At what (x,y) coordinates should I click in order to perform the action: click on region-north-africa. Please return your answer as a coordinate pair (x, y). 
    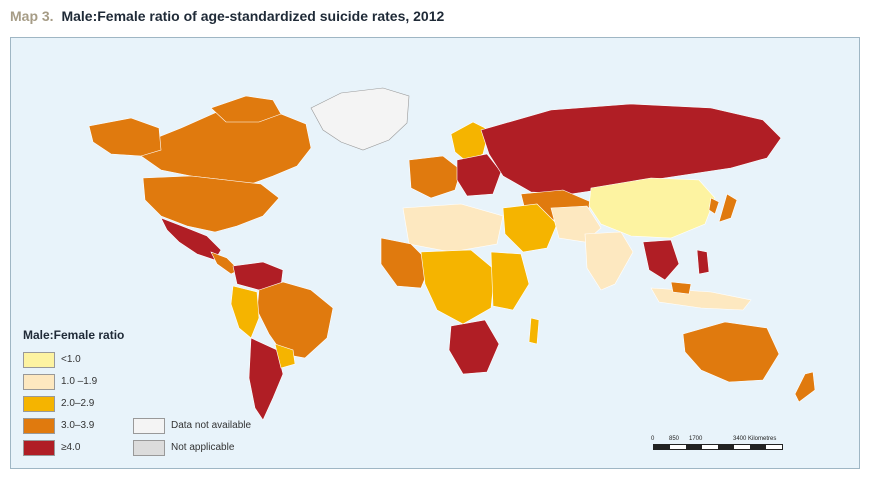
    Looking at the image, I should click on (453, 228).